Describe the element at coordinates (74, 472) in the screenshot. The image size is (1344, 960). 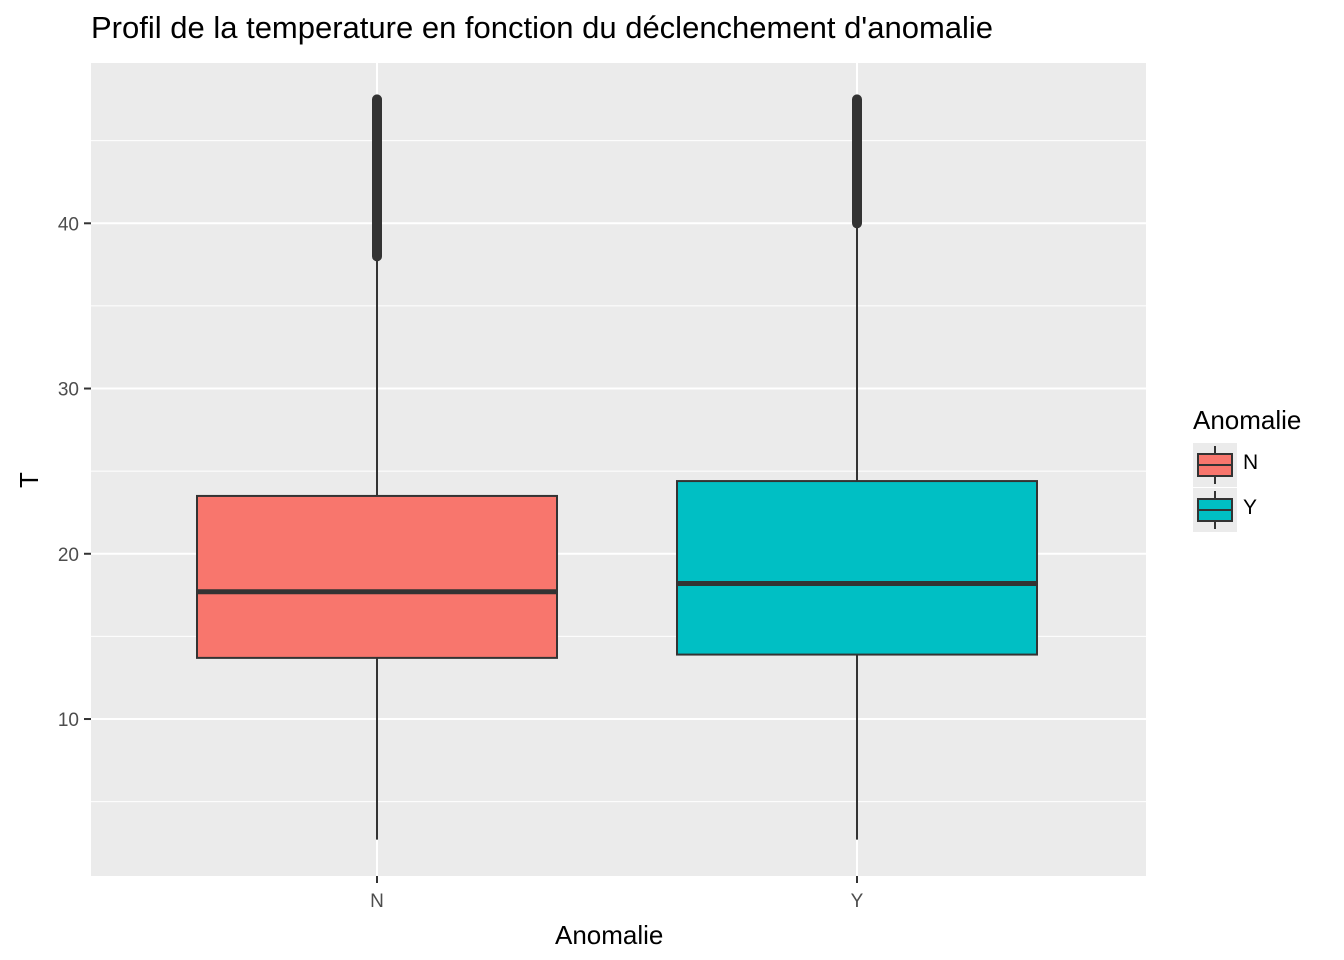
I see `y-axis-ticks: 10 20 30 40` at that location.